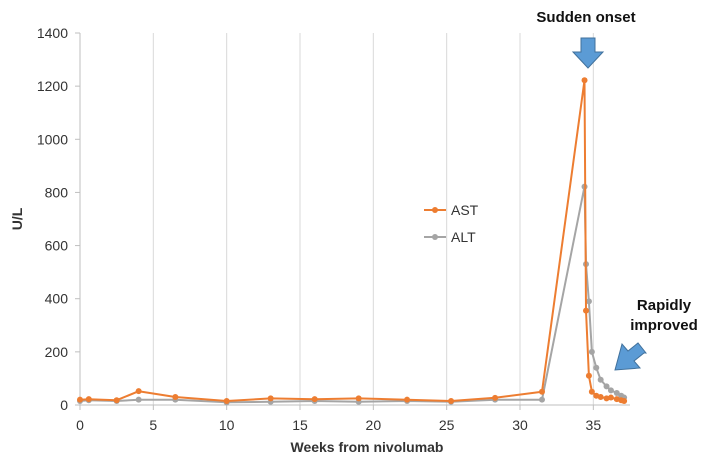 The height and width of the screenshot is (460, 703). What do you see at coordinates (153, 425) in the screenshot?
I see `x-tick-label-1: 5` at bounding box center [153, 425].